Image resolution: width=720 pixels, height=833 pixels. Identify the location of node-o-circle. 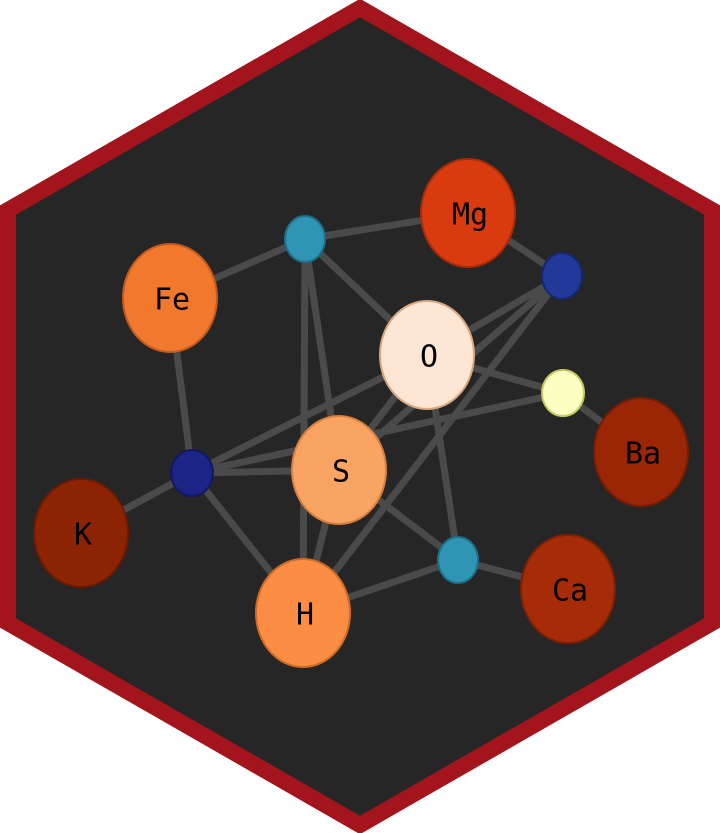
(427, 355).